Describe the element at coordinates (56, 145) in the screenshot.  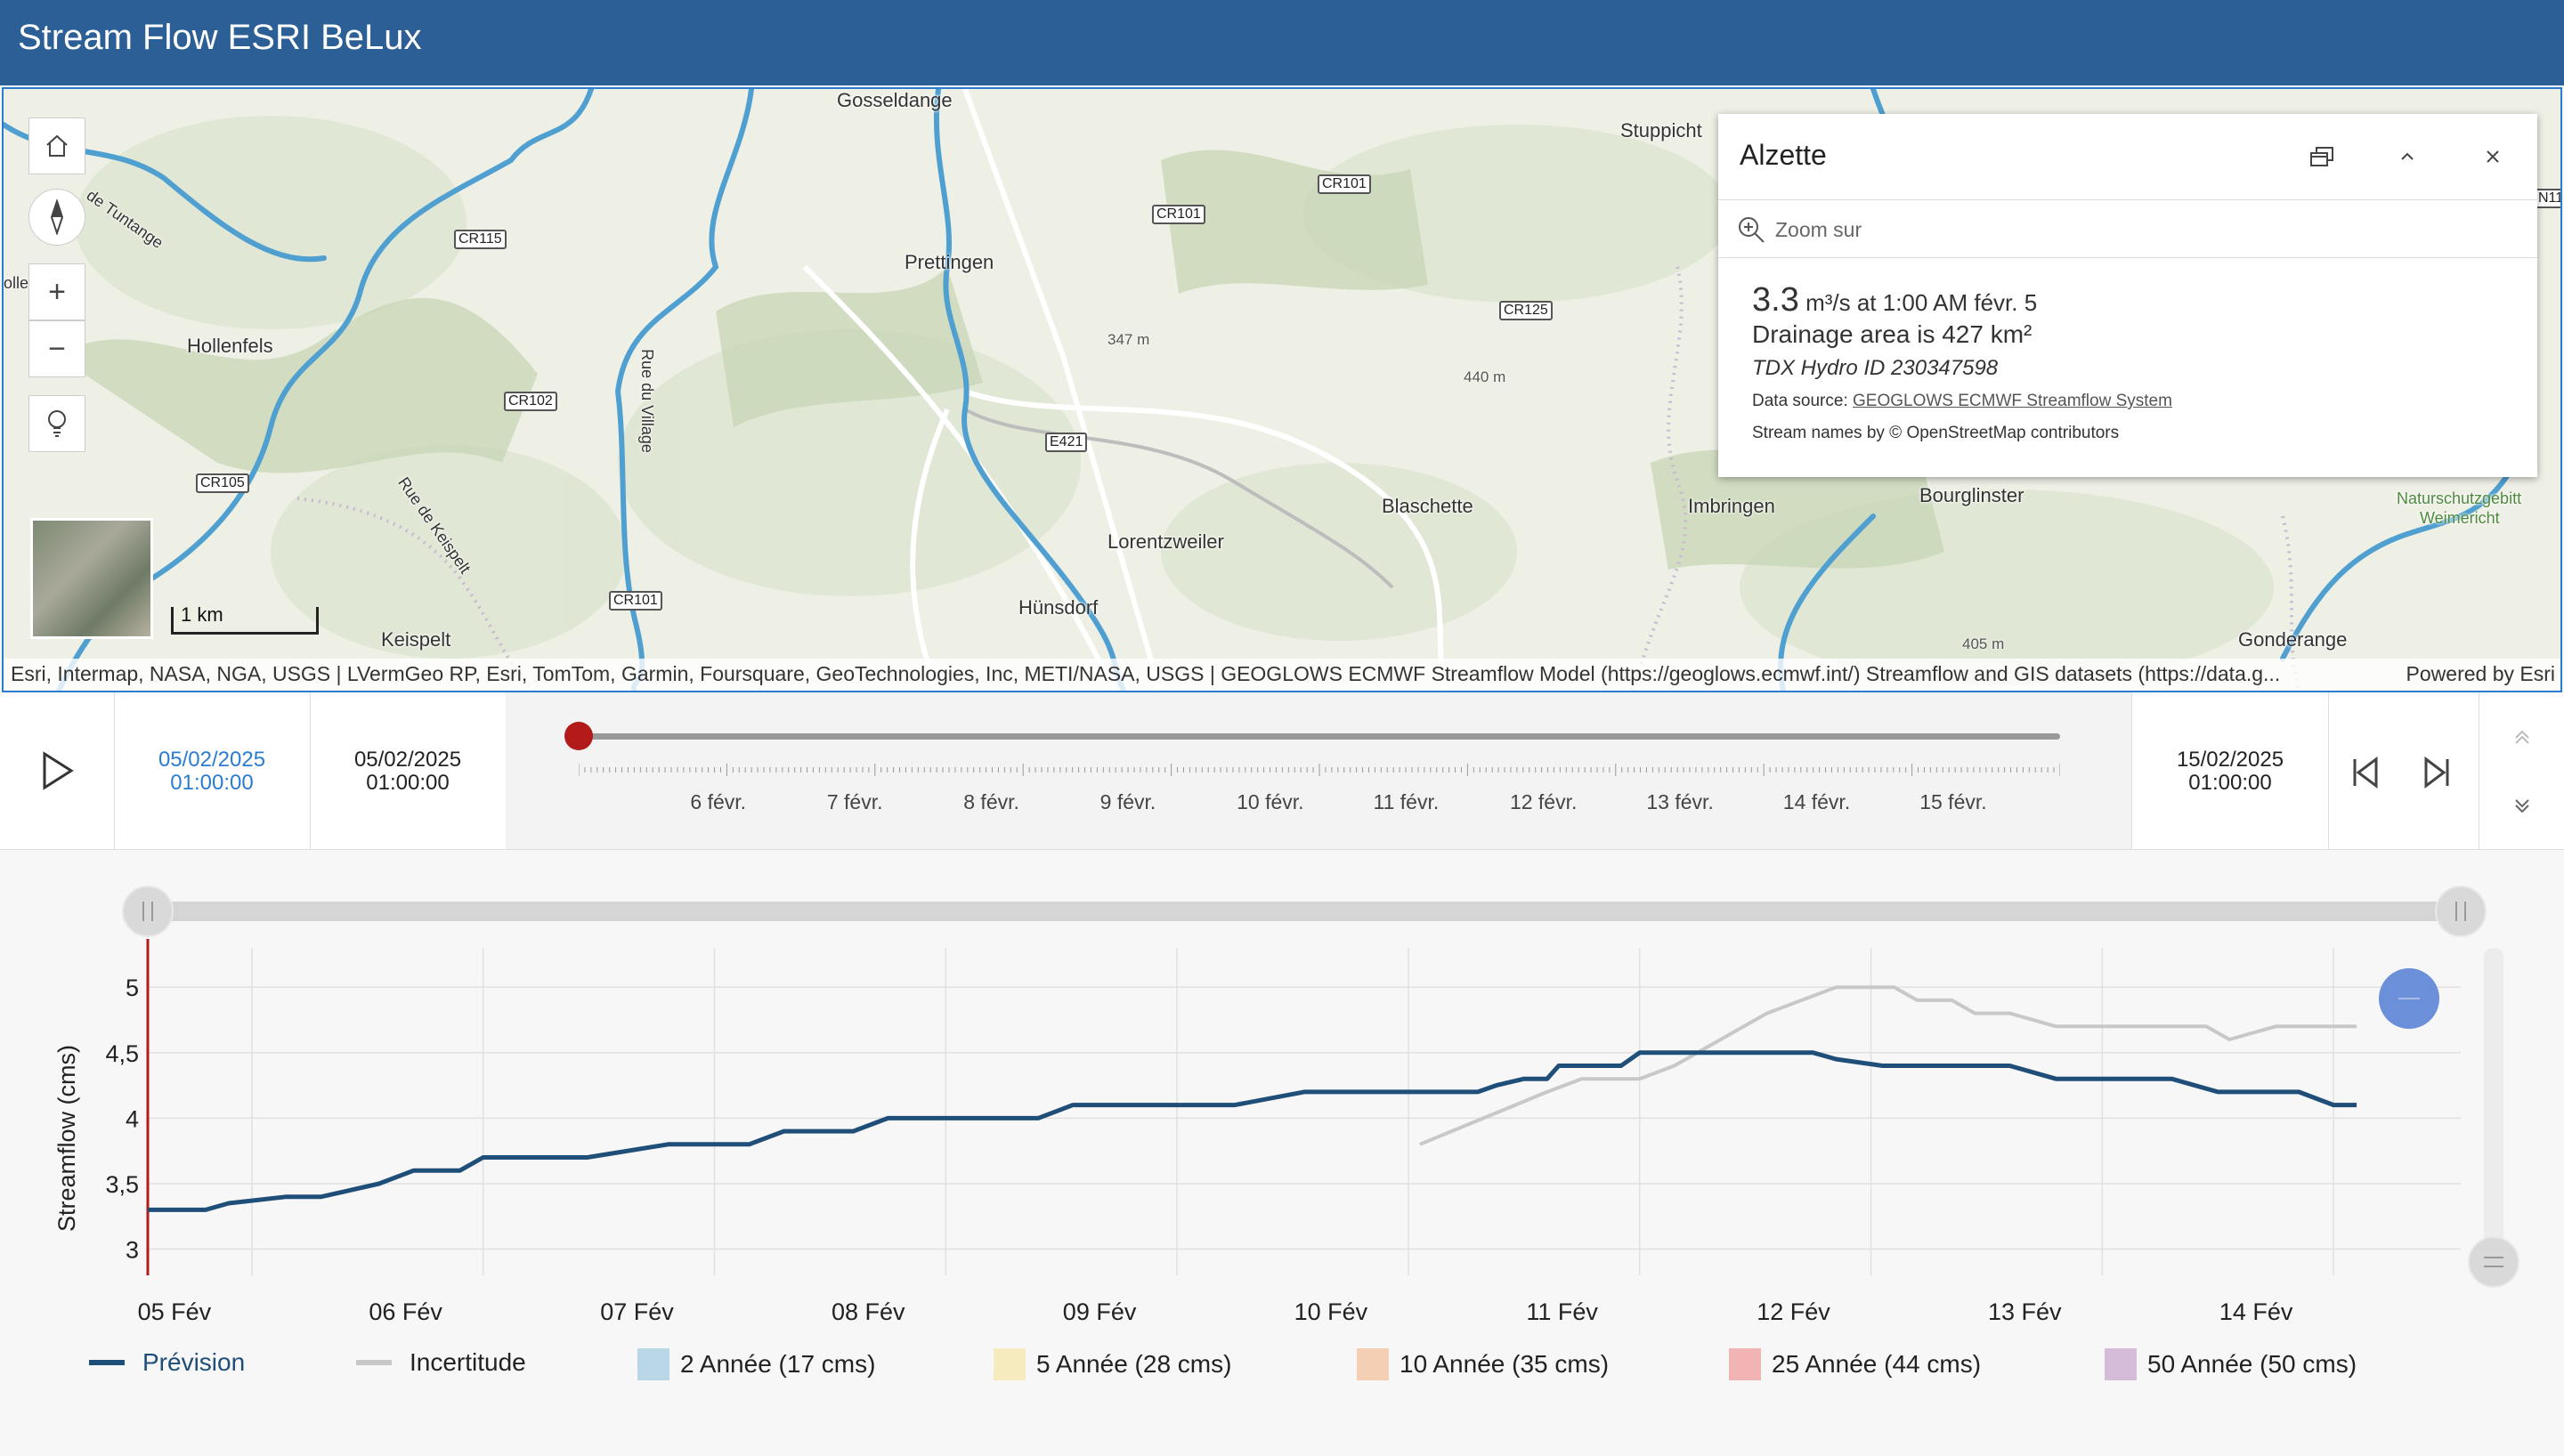
I see `home-button` at that location.